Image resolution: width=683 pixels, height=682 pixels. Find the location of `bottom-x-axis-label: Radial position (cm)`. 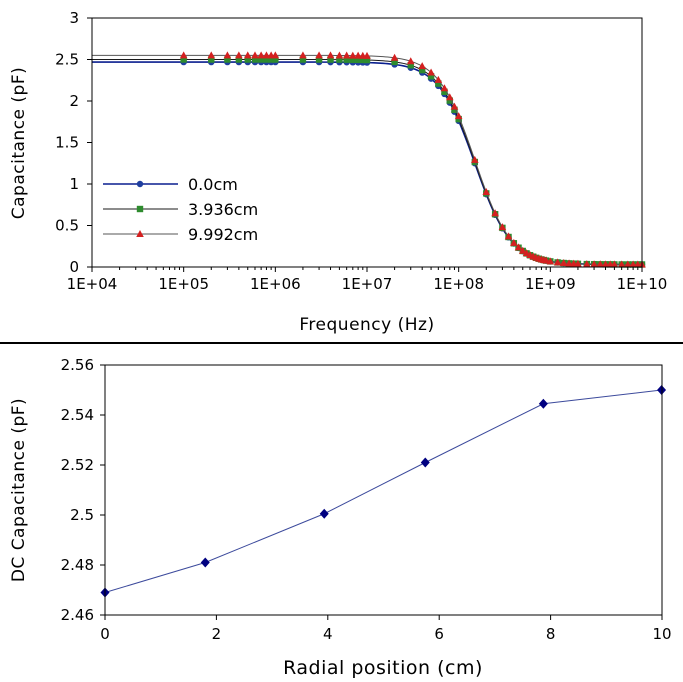

bottom-x-axis-label: Radial position (cm) is located at coordinates (383, 668).